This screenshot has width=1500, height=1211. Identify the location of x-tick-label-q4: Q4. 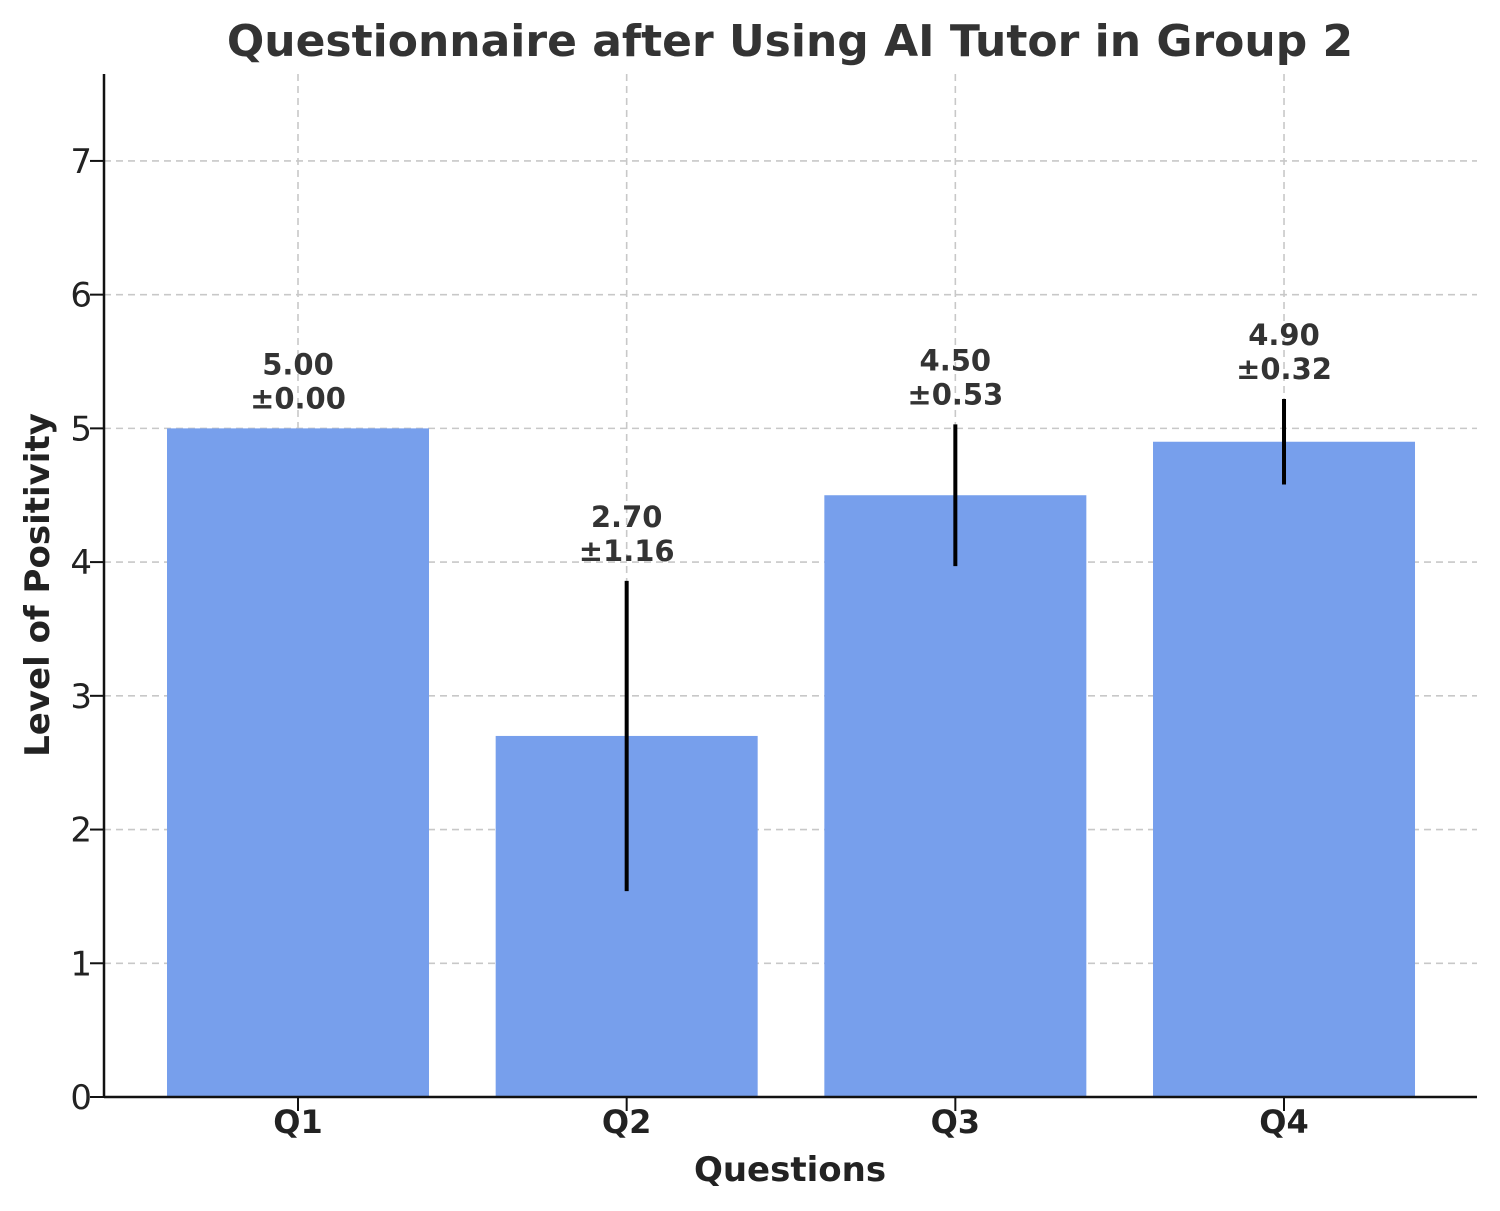
(1283, 1122).